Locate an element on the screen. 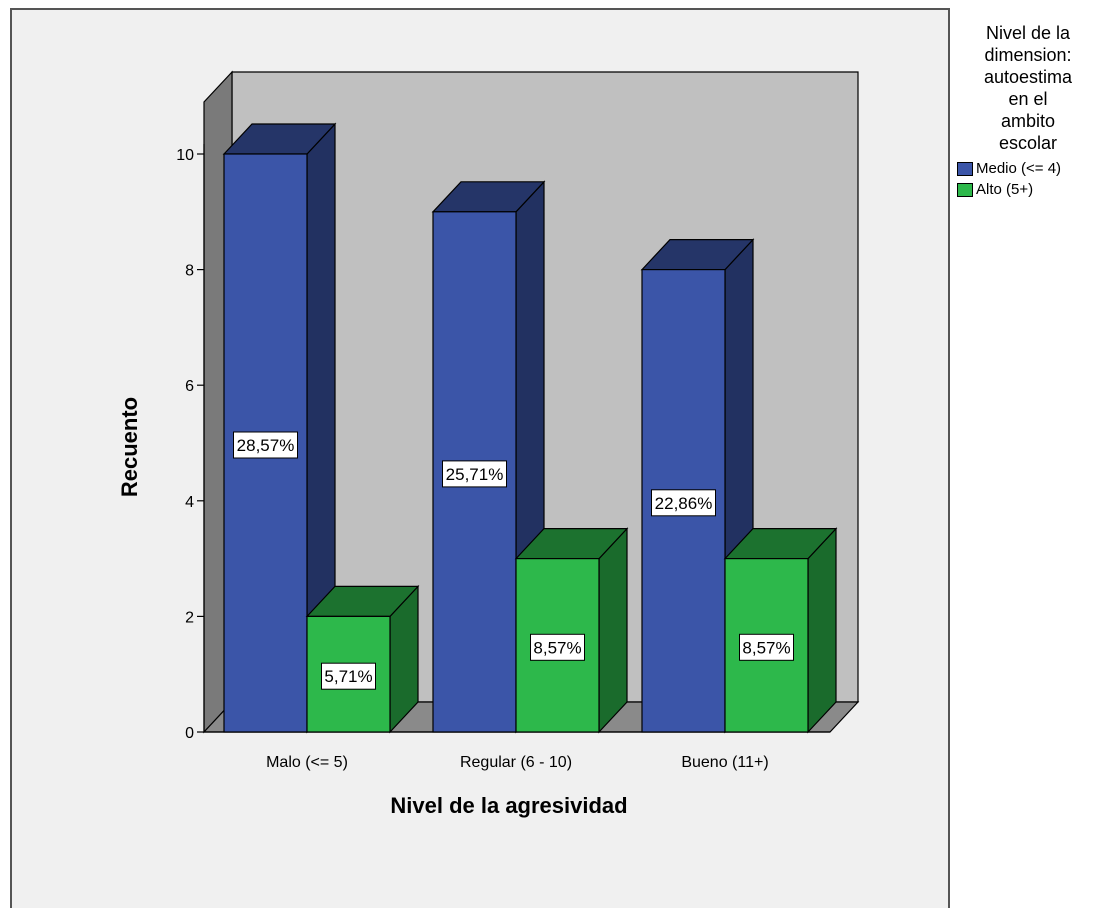 This screenshot has width=1107, height=908. data-label: 22,86% is located at coordinates (684, 503).